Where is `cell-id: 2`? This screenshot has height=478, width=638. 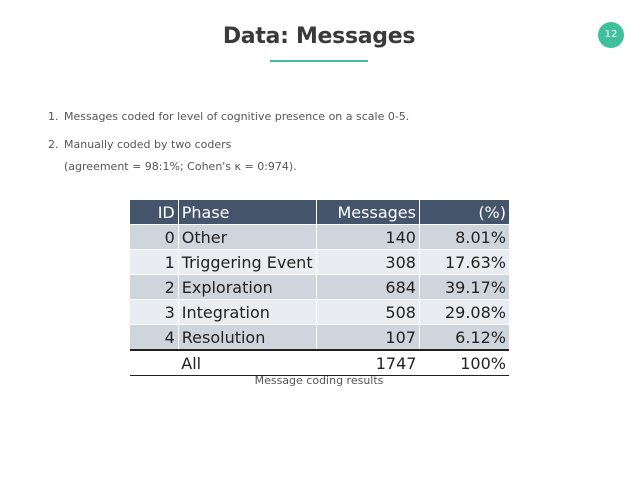 cell-id: 2 is located at coordinates (154, 287).